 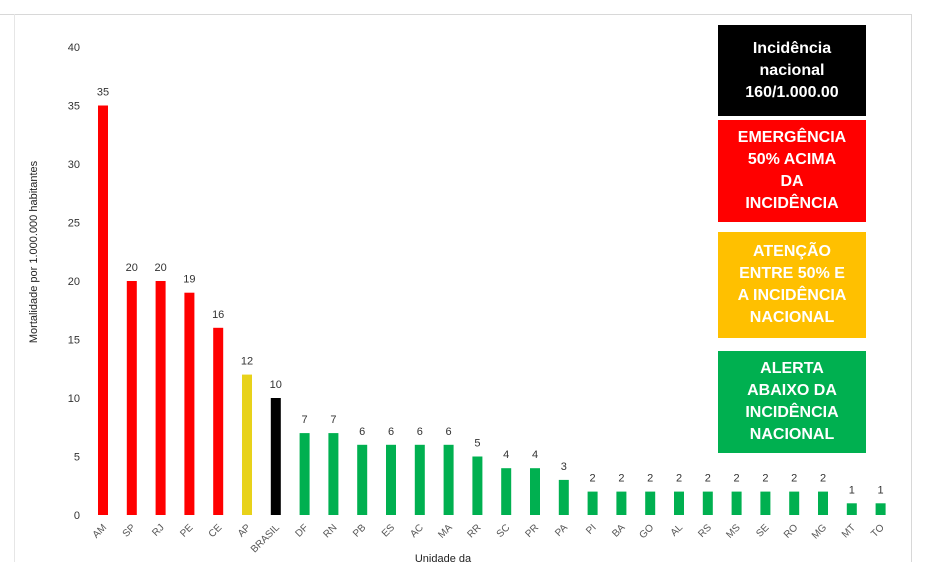 I want to click on data-label-pr: 4, so click(x=535, y=455).